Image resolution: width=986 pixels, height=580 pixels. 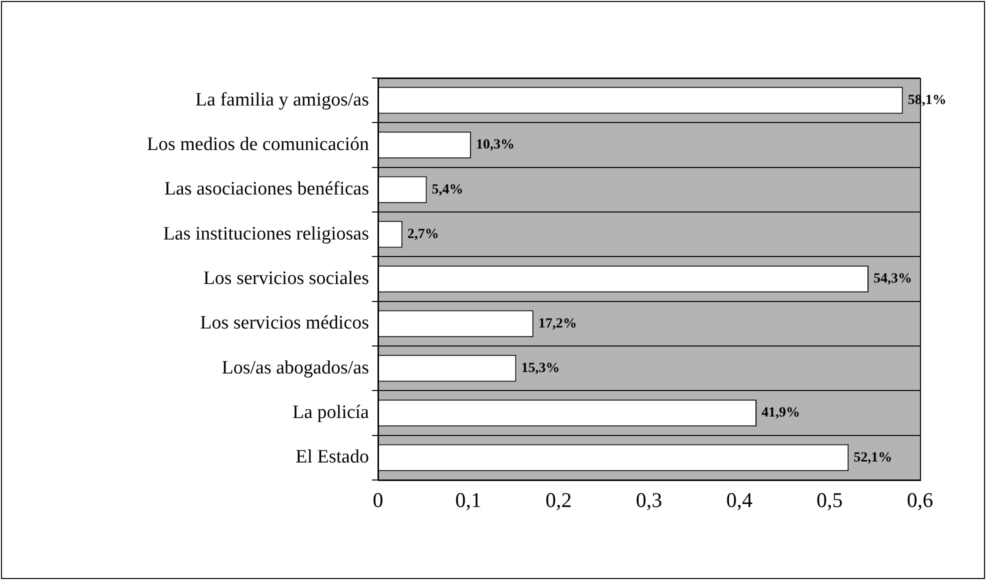 What do you see at coordinates (893, 279) in the screenshot?
I see `data-label: 54,3%` at bounding box center [893, 279].